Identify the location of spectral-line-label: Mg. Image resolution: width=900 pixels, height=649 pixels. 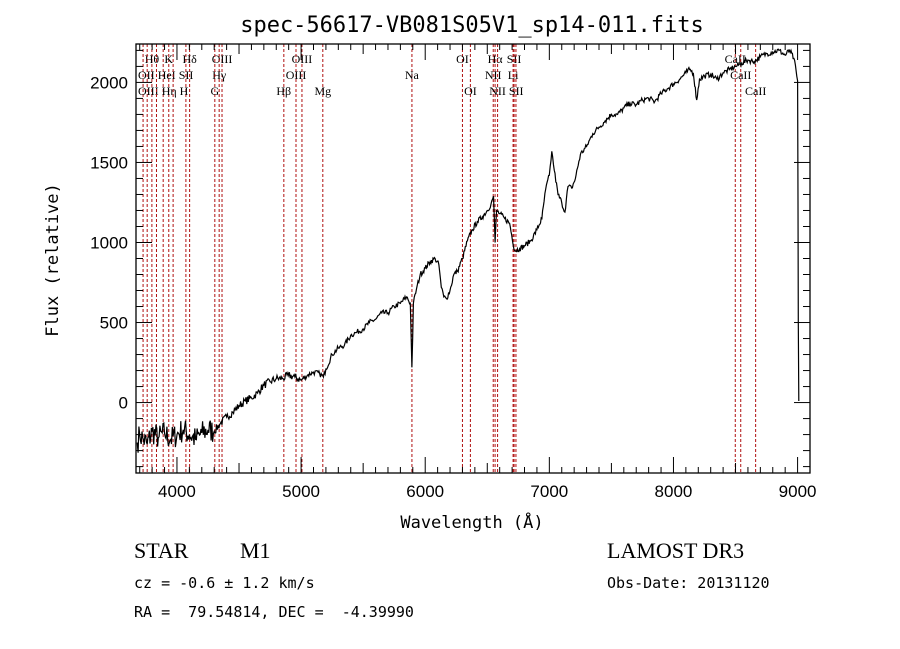
(323, 91).